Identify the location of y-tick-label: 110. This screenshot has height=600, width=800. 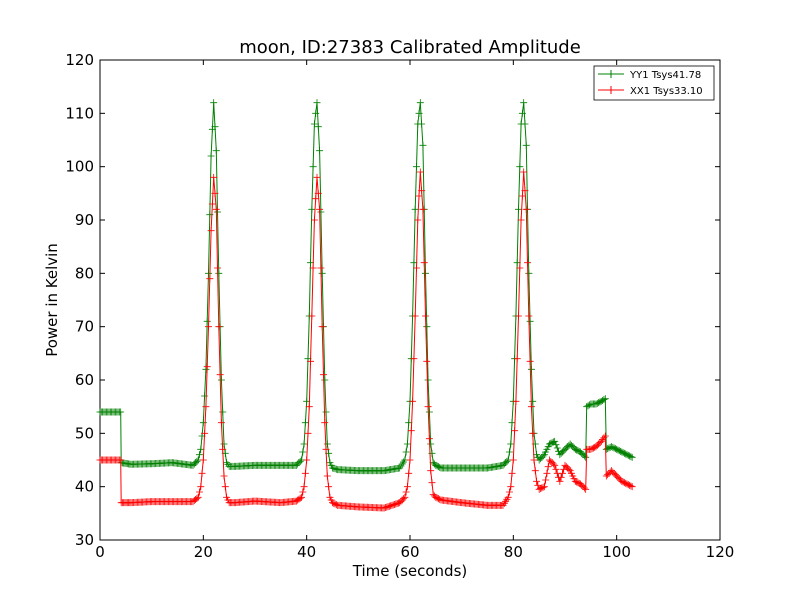
(79, 113).